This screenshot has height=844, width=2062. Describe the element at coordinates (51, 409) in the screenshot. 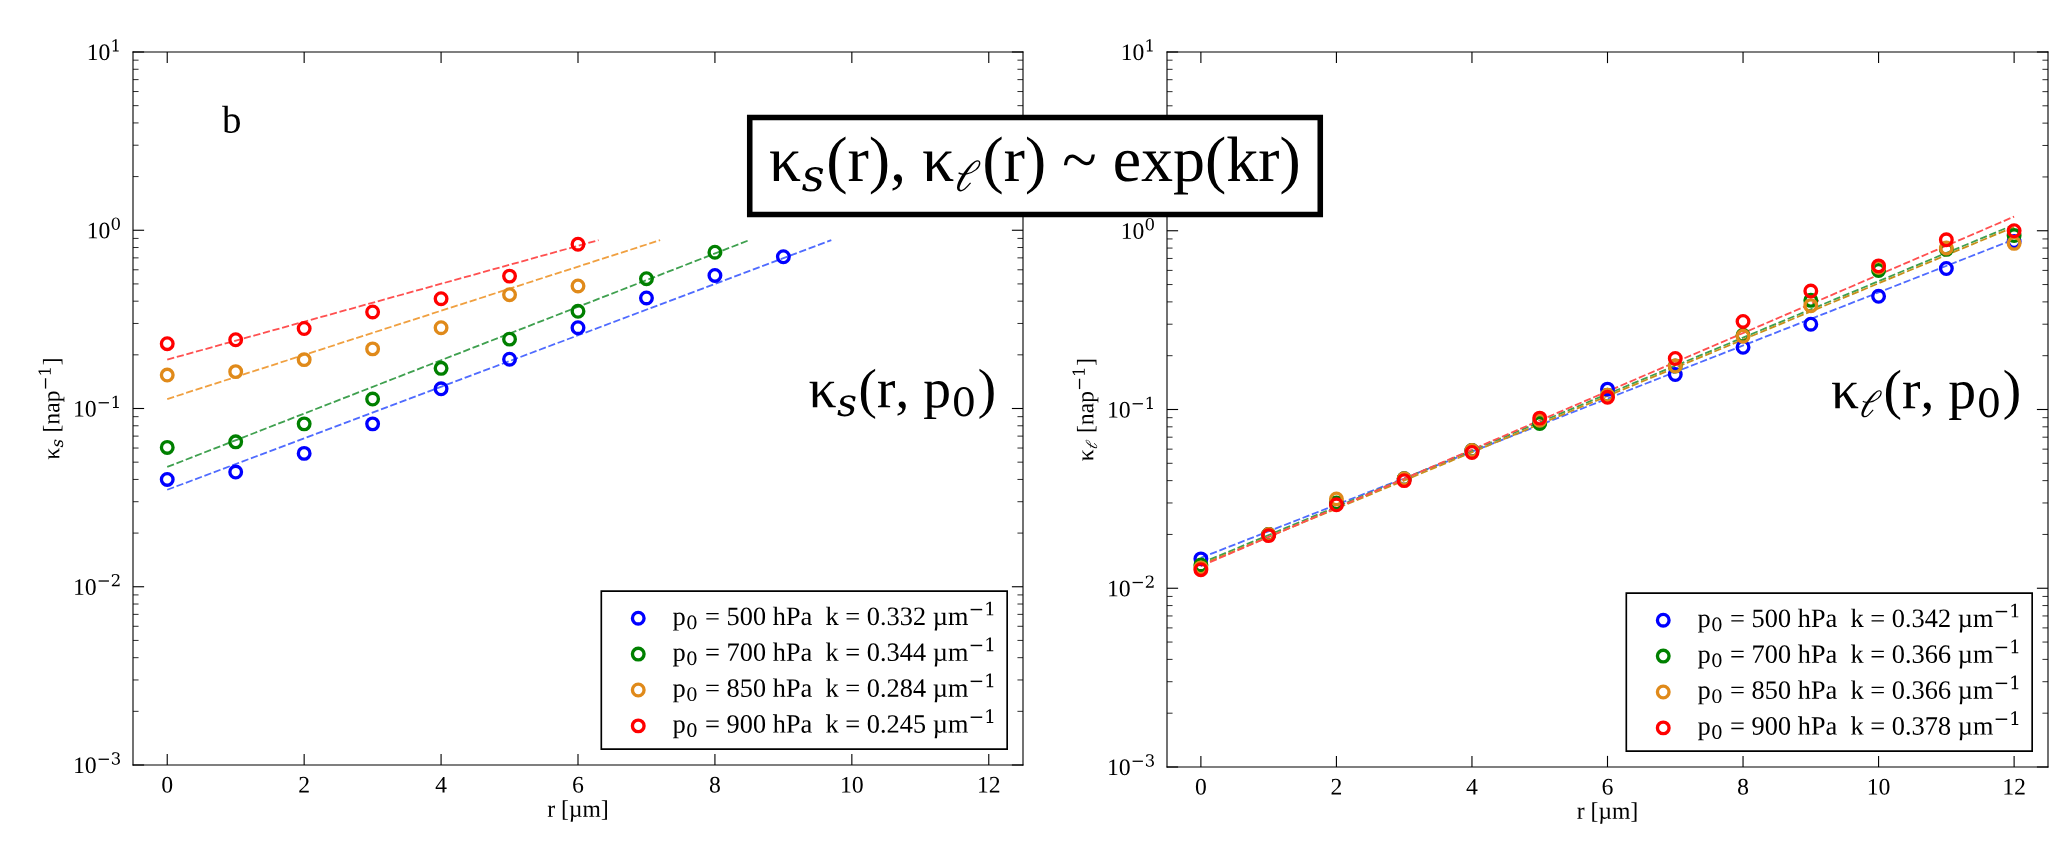

I see `y-axis-title: κ$_{s}$ [nap$^{−1}$]` at that location.